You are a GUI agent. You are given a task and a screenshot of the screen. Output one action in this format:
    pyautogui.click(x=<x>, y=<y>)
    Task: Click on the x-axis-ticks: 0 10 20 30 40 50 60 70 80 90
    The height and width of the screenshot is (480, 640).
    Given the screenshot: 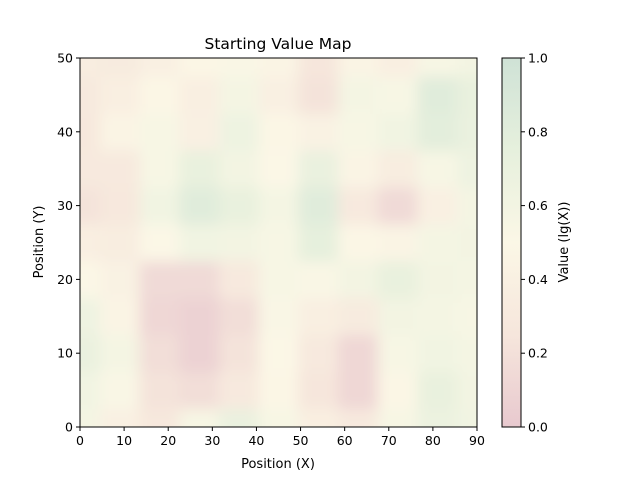 What is the action you would take?
    pyautogui.click(x=280, y=437)
    